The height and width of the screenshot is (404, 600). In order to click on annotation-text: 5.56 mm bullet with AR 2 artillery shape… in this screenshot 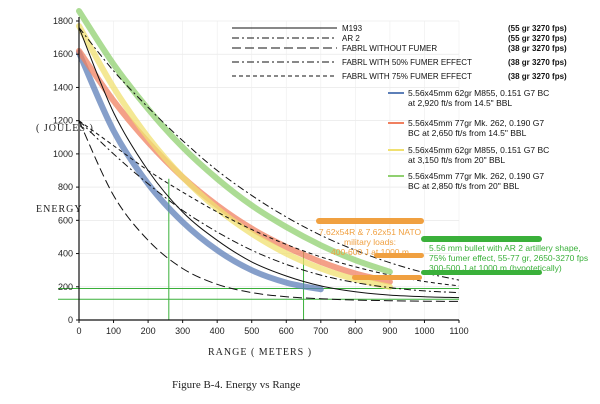, I will do `click(508, 258)`.